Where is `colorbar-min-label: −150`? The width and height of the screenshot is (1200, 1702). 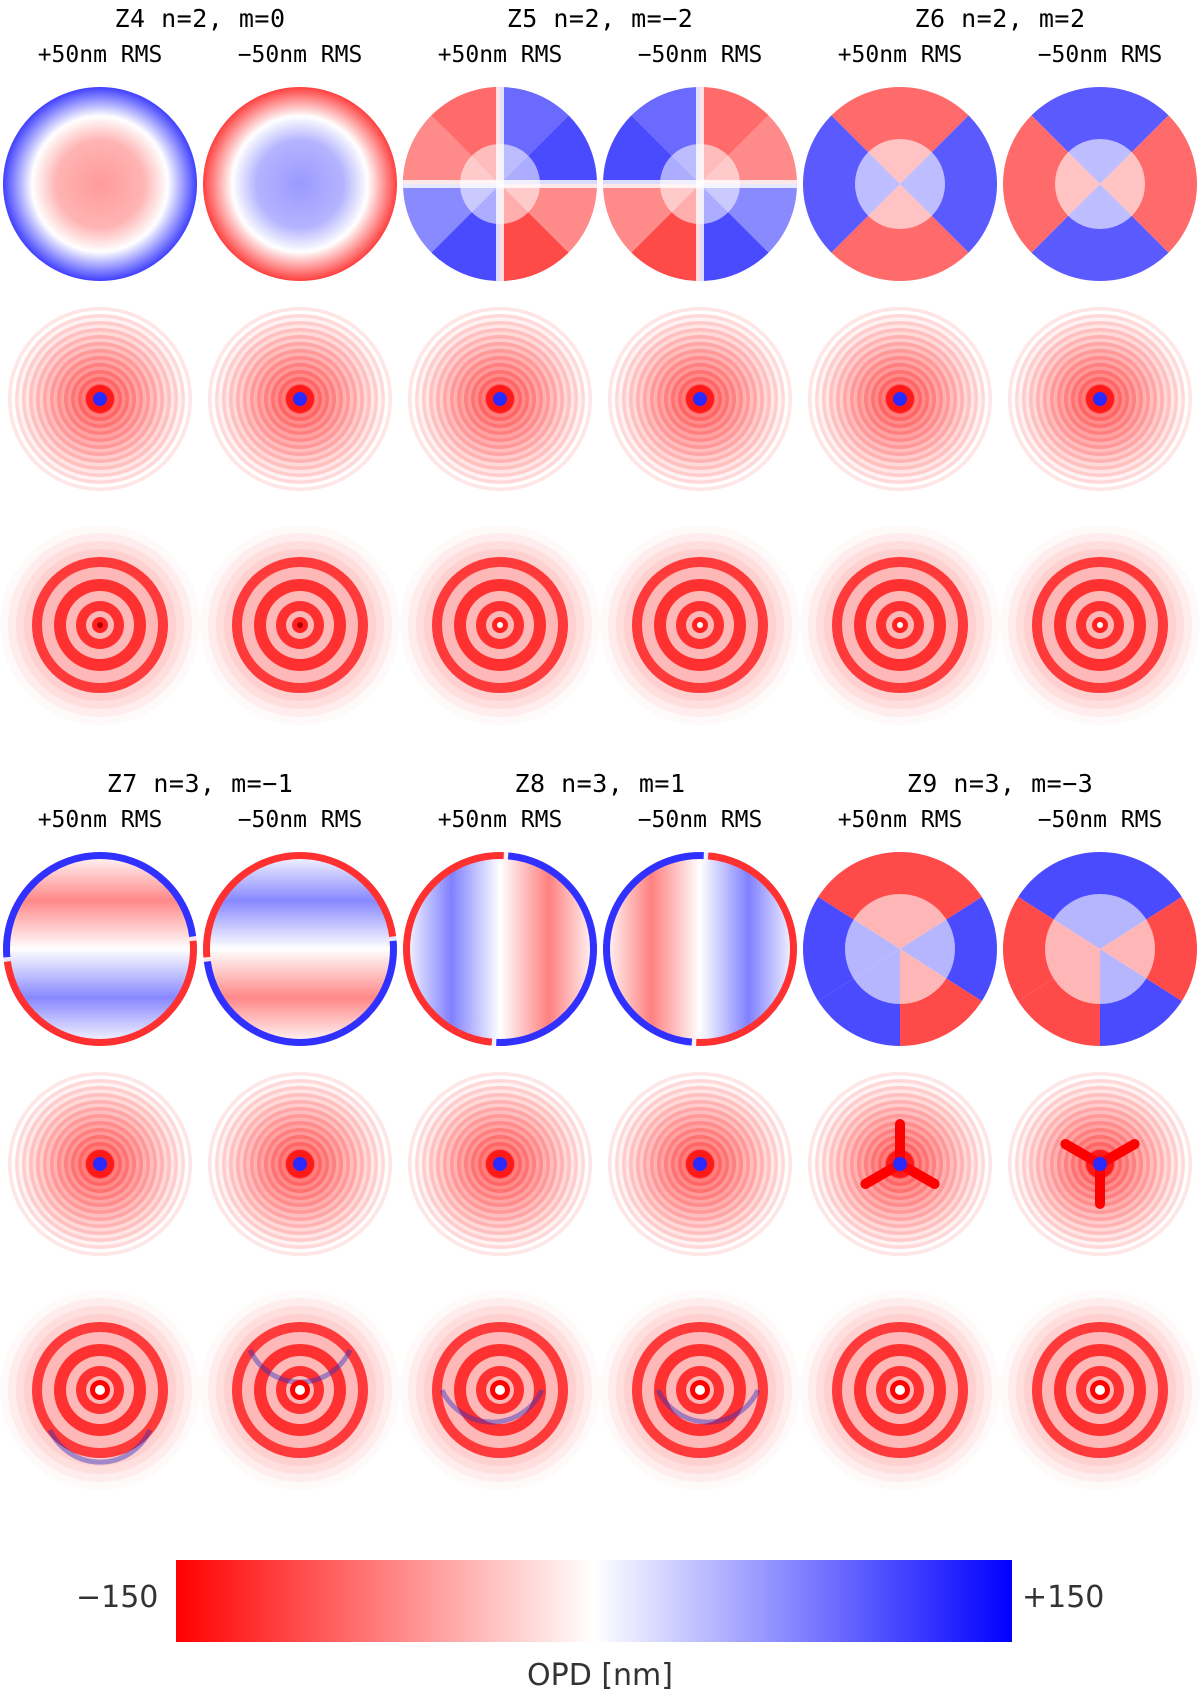
colorbar-min-label: −150 is located at coordinates (117, 1597).